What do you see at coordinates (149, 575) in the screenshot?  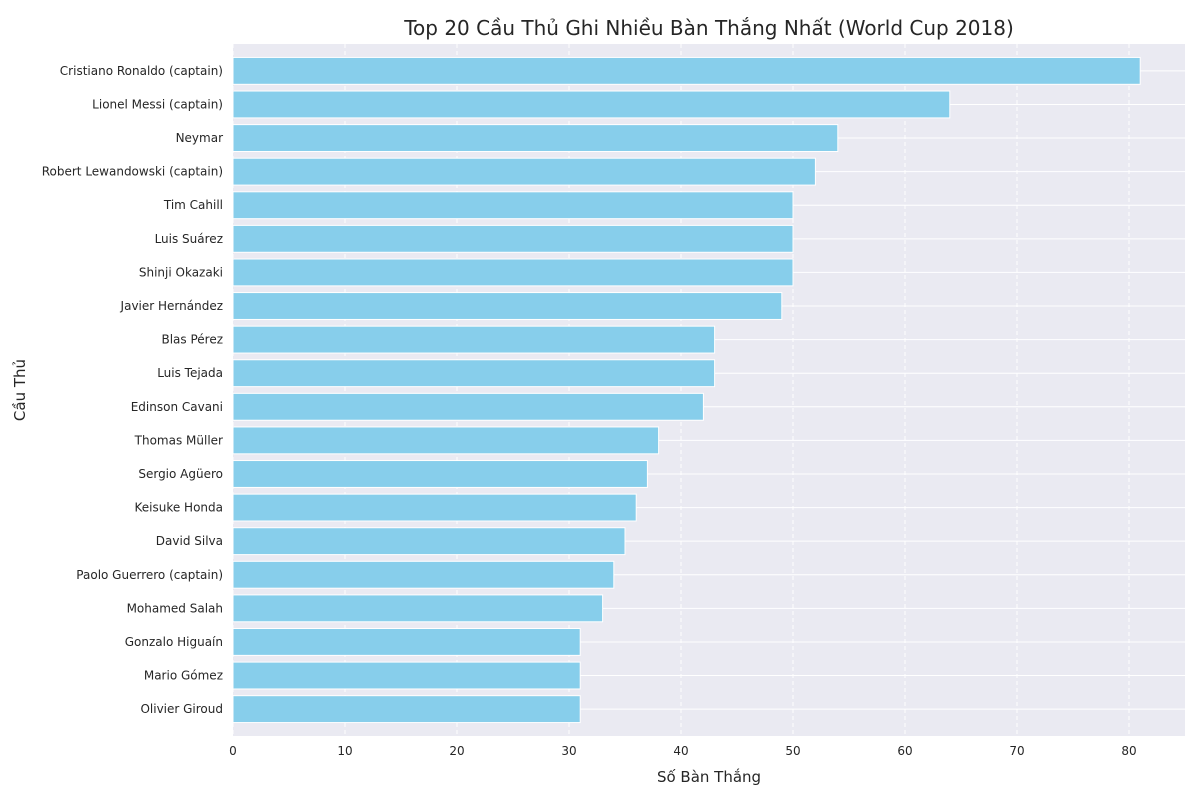 I see `y-tick-label: Paolo Guerrero (captain)` at bounding box center [149, 575].